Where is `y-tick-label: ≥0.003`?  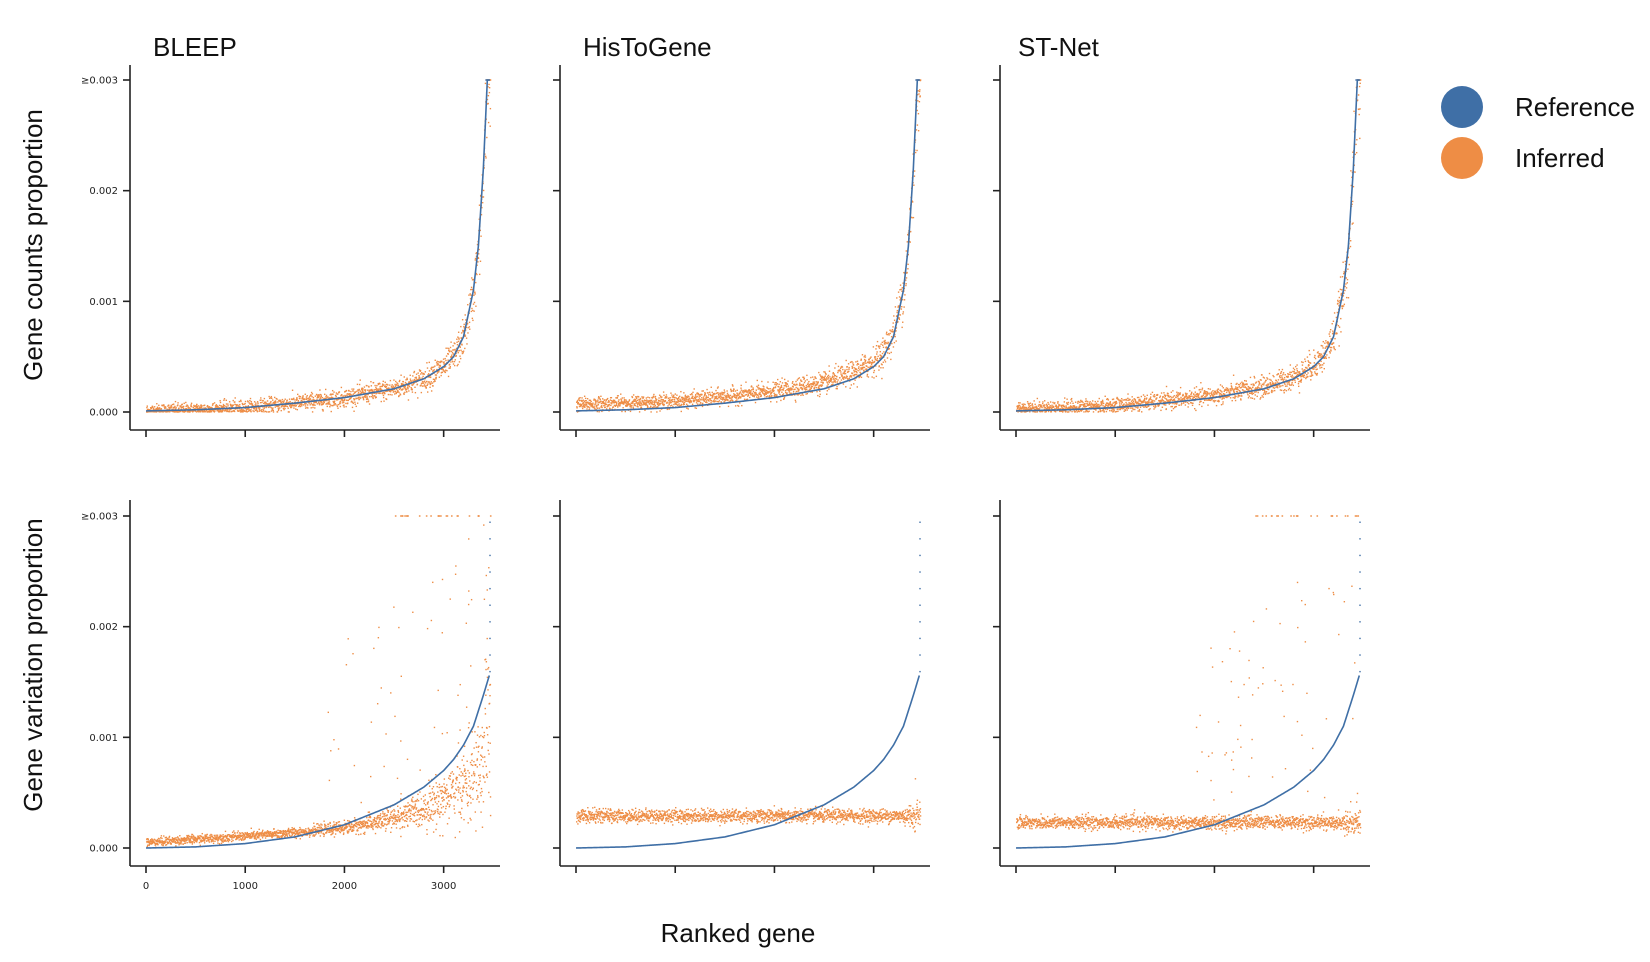 y-tick-label: ≥0.003 is located at coordinates (99, 81).